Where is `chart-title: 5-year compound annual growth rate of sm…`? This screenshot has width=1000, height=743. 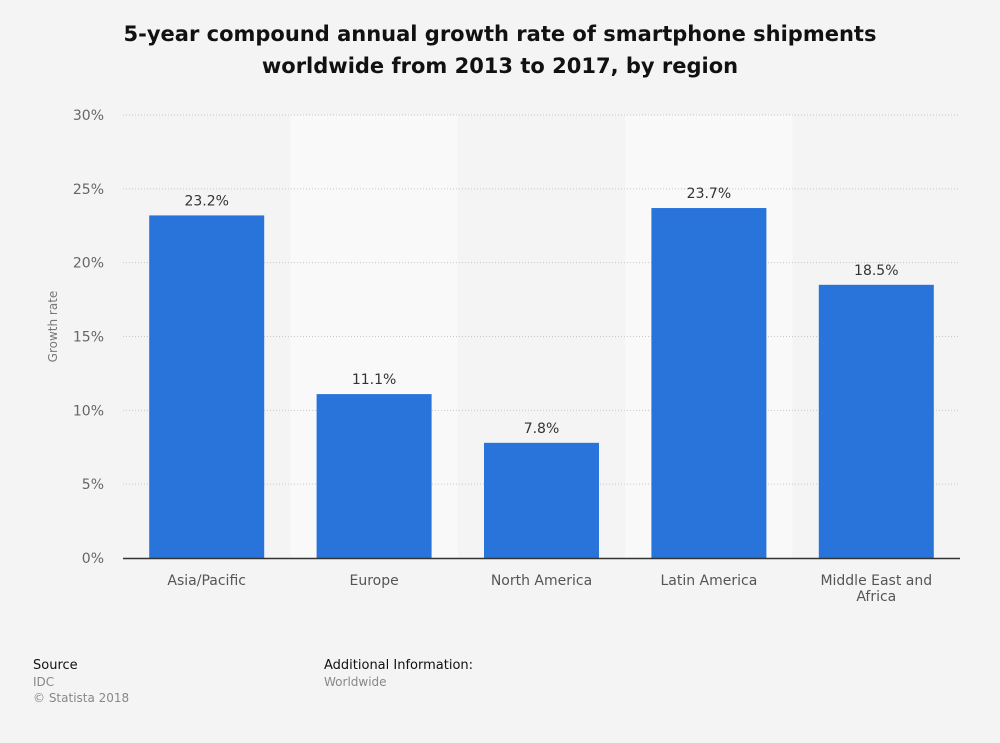
chart-title: 5-year compound annual growth rate of sm… is located at coordinates (500, 50).